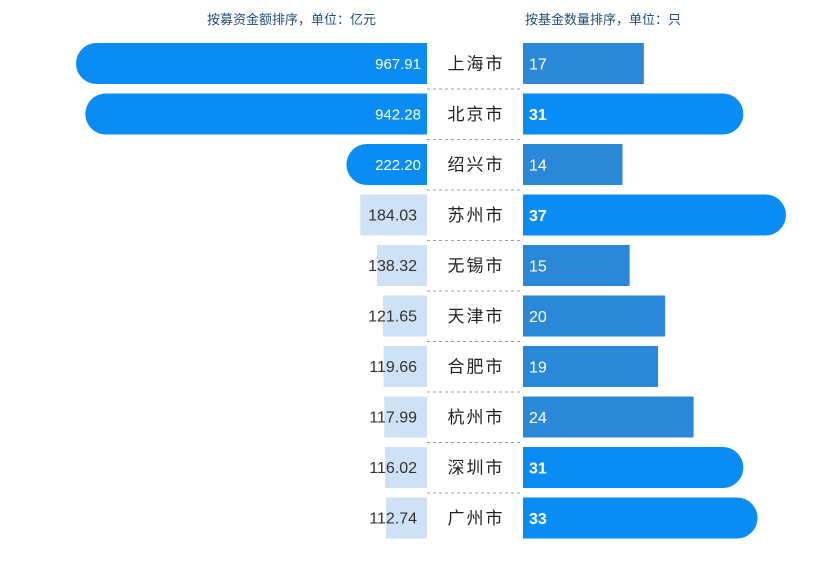 The width and height of the screenshot is (817, 571). I want to click on count-label: 33, so click(538, 519).